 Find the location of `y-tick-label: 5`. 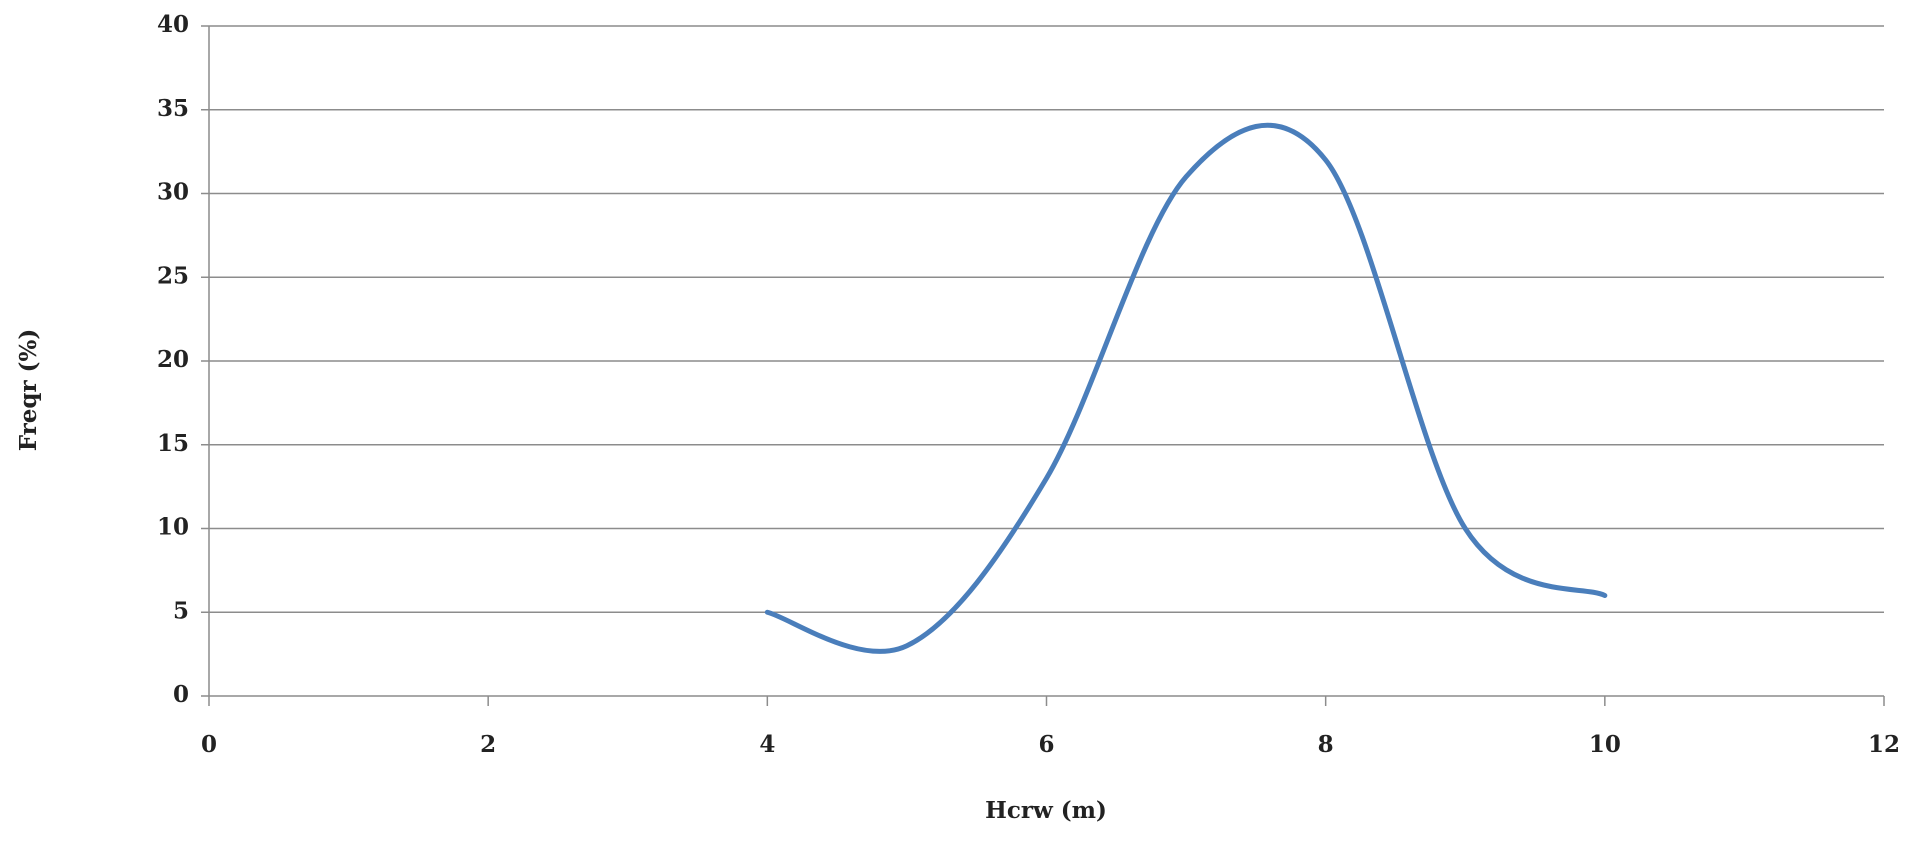

y-tick-label: 5 is located at coordinates (181, 610).